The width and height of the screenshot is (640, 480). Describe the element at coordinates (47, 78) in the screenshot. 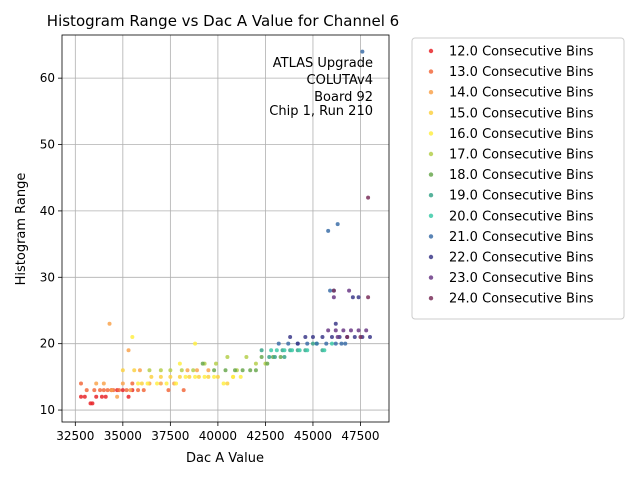

I see `y-tick-label: 60` at that location.